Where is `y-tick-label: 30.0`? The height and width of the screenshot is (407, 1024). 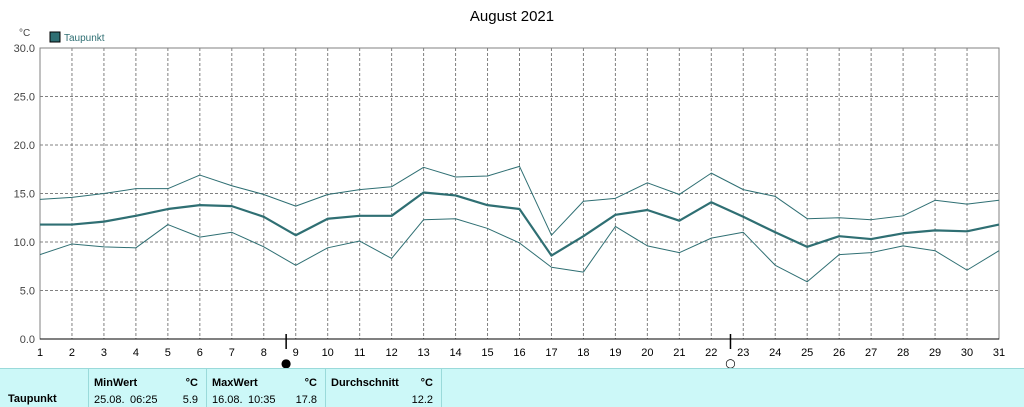
y-tick-label: 30.0 is located at coordinates (24, 49).